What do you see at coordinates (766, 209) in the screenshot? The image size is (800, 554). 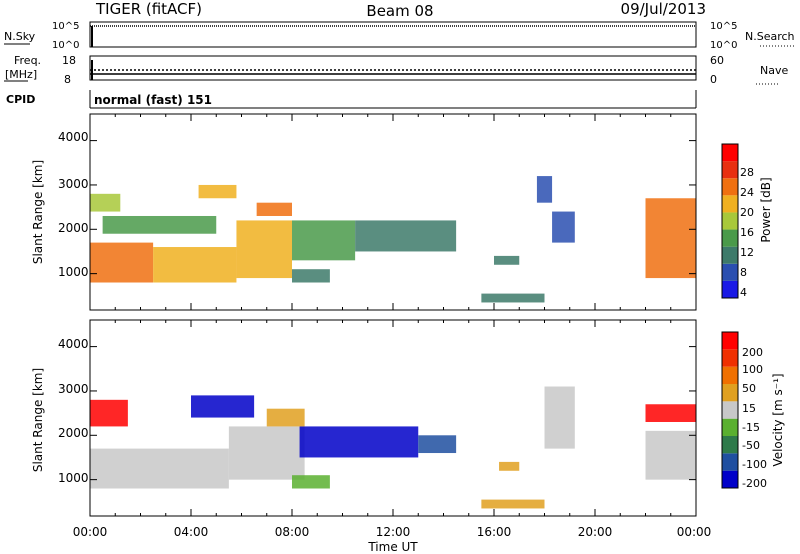 I see `power-colorbar-label: Power [dB]` at bounding box center [766, 209].